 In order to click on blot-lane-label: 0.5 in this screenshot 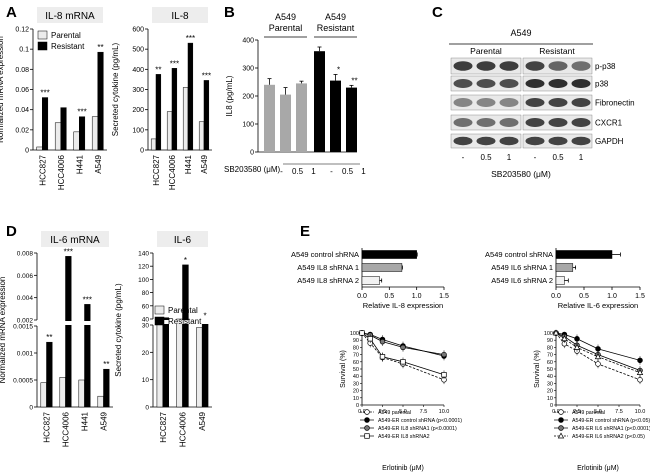, I will do `click(486, 157)`.